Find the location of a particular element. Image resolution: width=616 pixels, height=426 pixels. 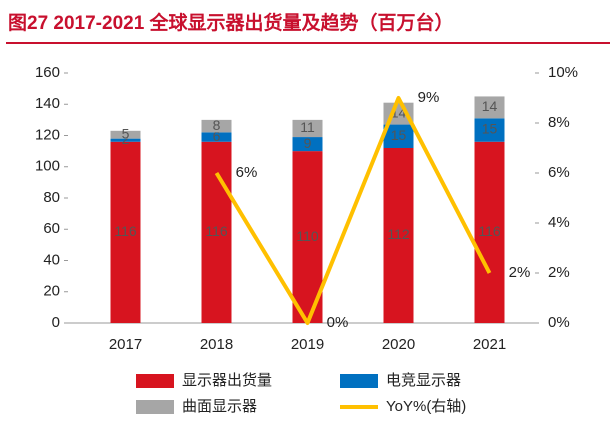

bar-label: 11 is located at coordinates (307, 127).